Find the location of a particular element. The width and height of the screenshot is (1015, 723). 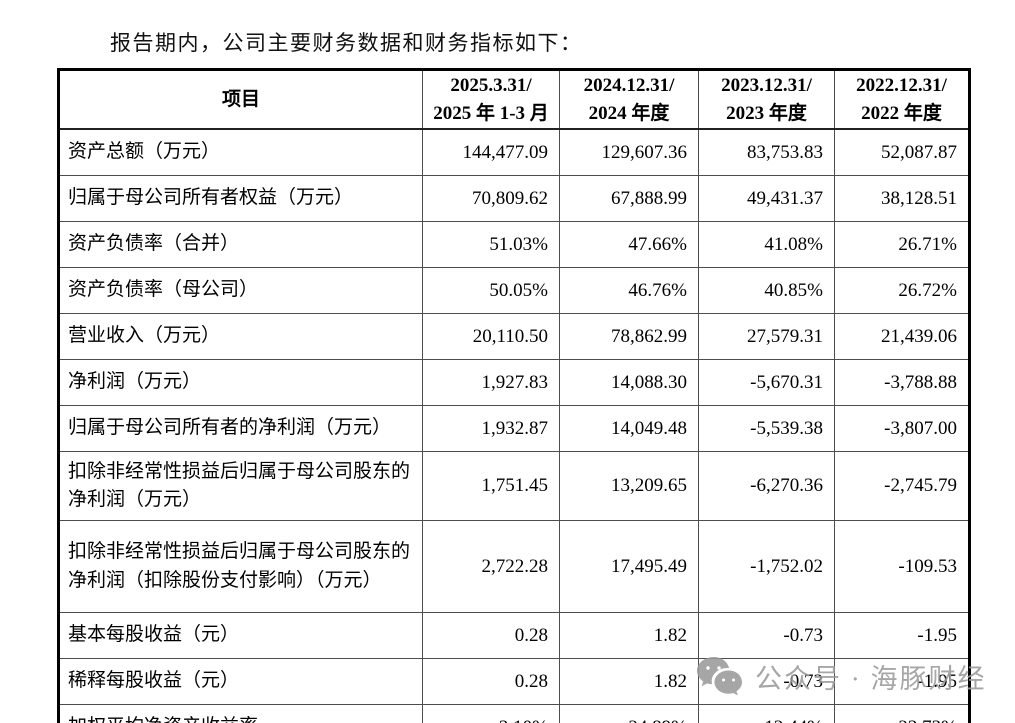

table-row: 稀释每股收益（元） 0.28 1.82 -0.73 -1.95 is located at coordinates (514, 681).